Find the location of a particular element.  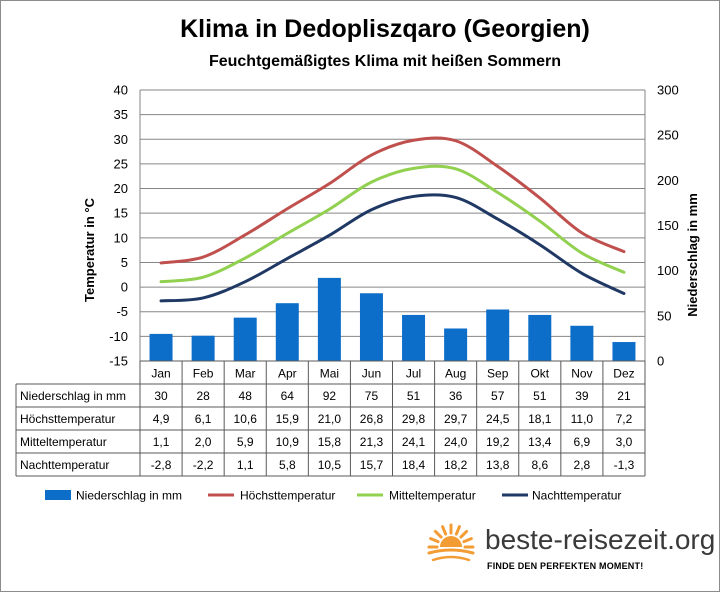

table-cell: 18,4 is located at coordinates (414, 465).